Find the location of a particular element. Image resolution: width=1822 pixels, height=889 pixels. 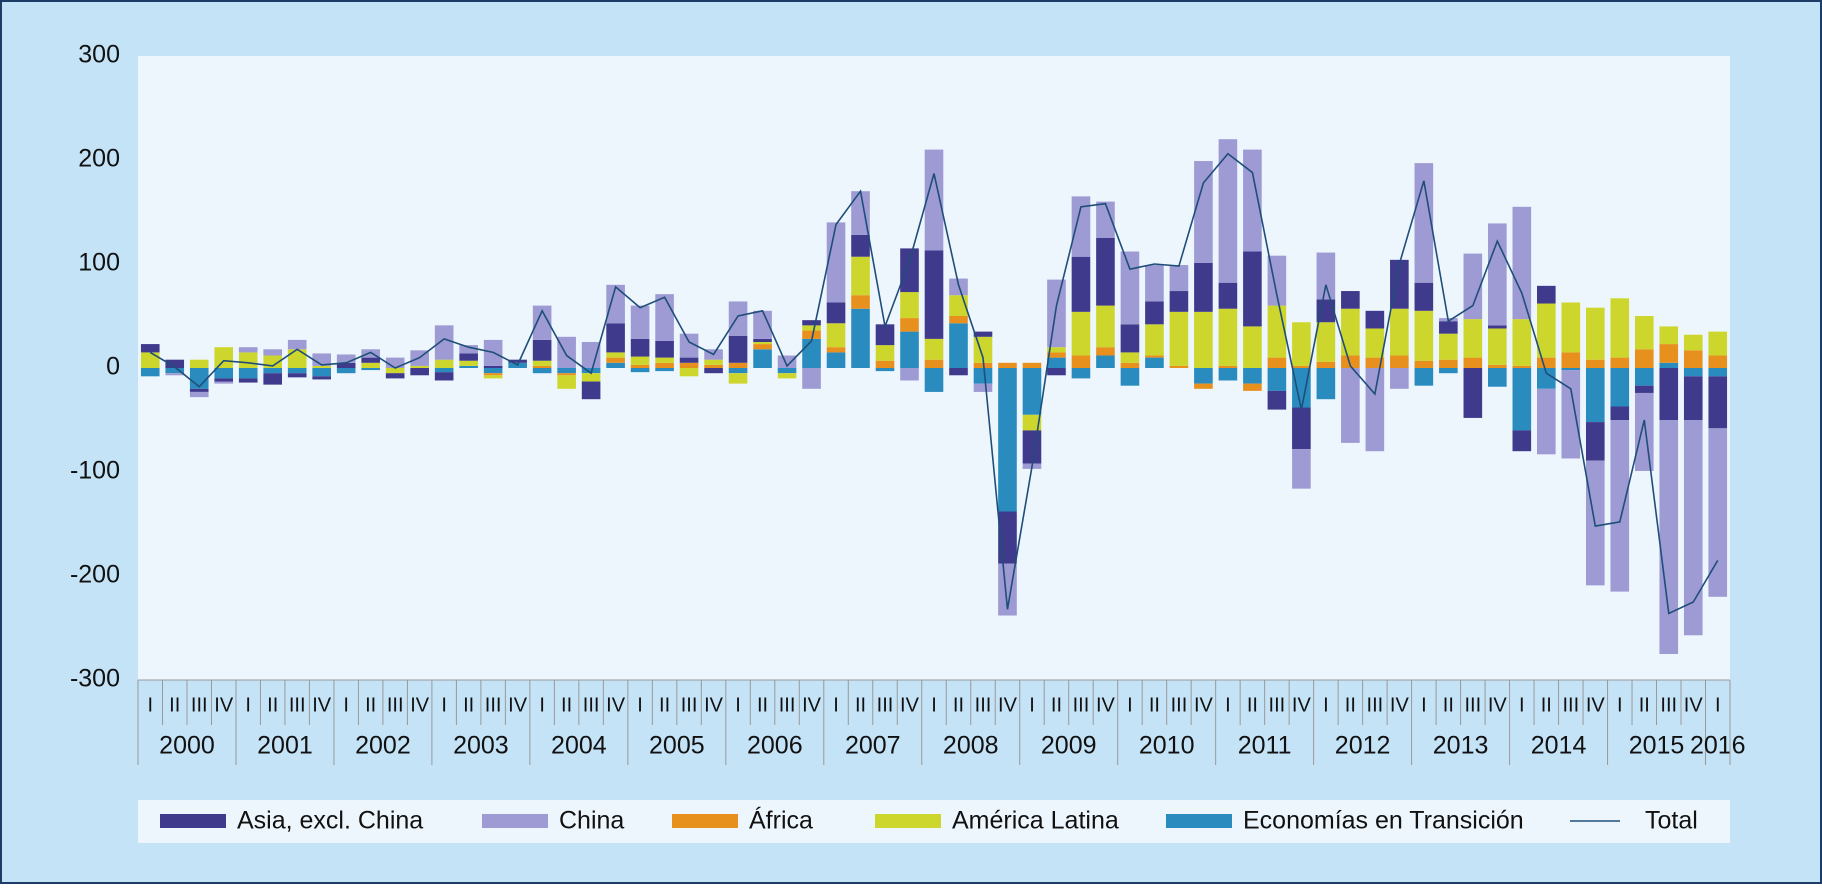

year-label: 2003 is located at coordinates (481, 746).